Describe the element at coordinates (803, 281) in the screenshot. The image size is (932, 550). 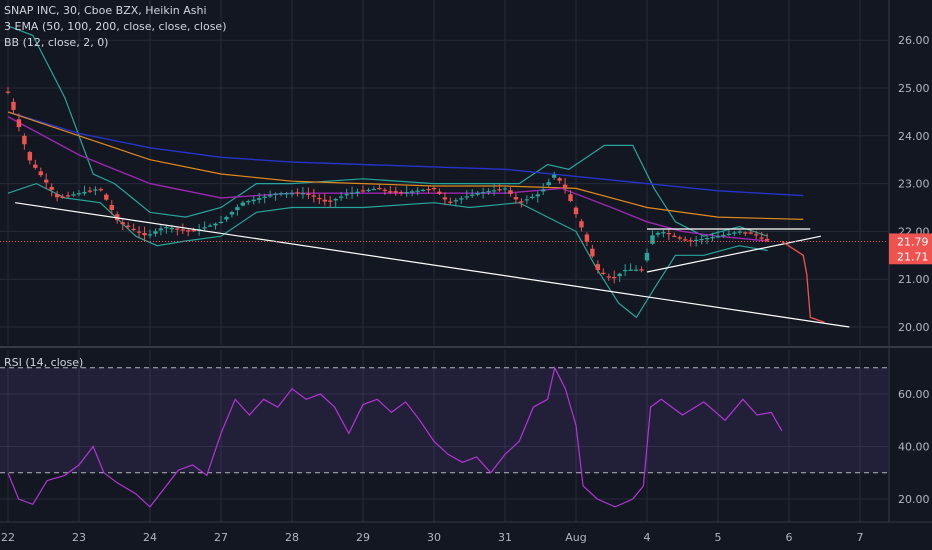
I see `projection-path` at that location.